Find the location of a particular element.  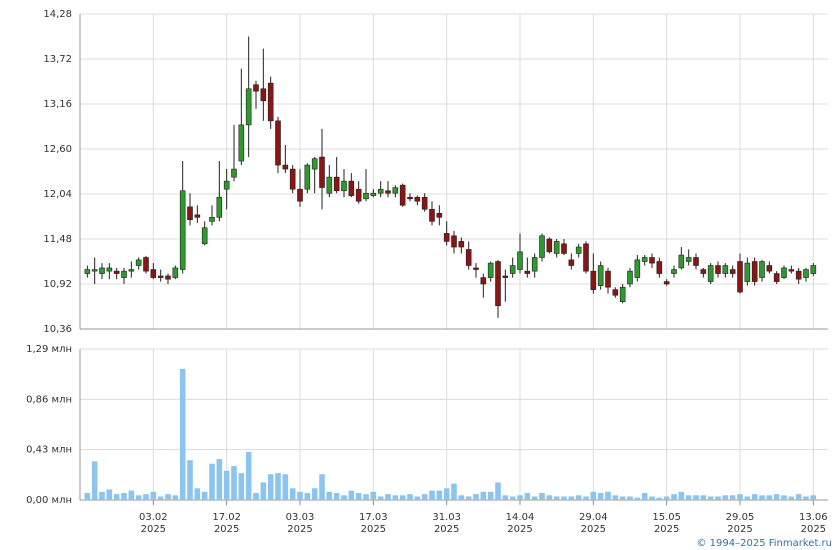

y-tick-label: 1,29 млн is located at coordinates (49, 349).